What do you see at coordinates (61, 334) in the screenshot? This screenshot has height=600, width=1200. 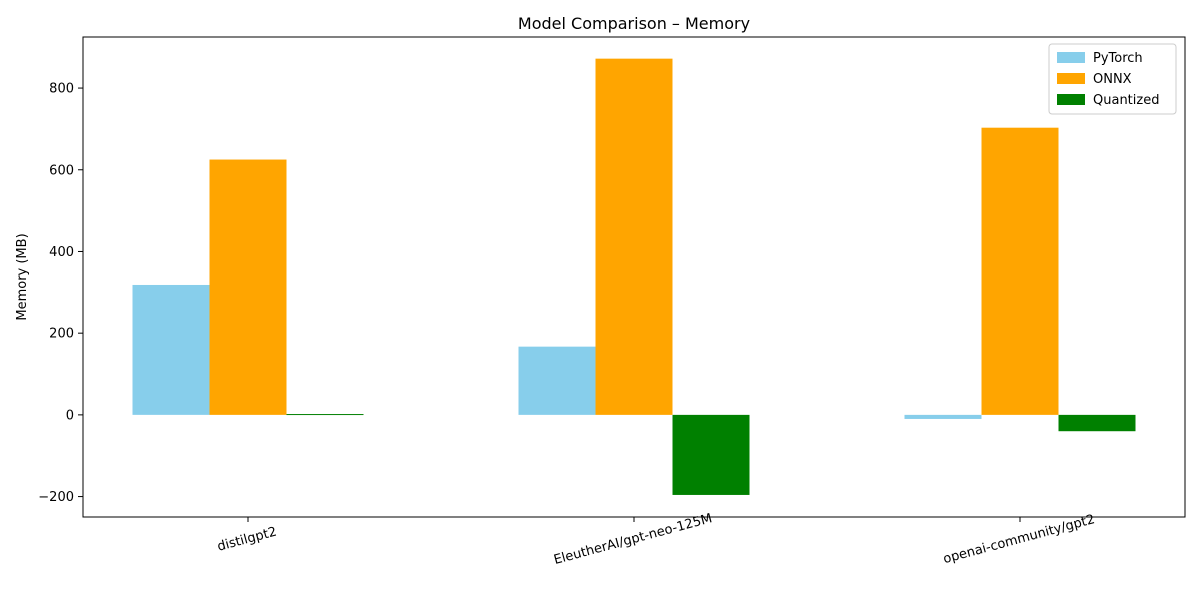 I see `y-tick-label: 200` at bounding box center [61, 334].